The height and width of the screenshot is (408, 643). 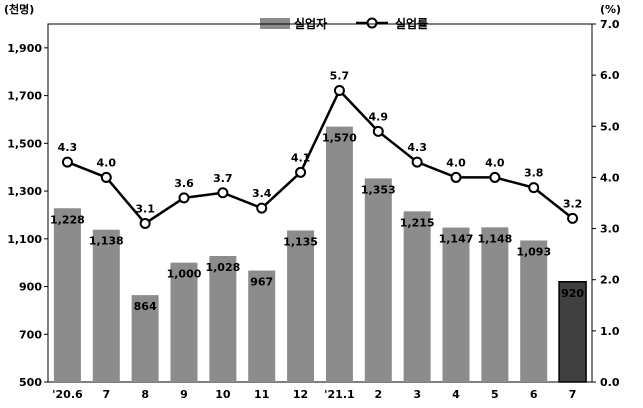 What do you see at coordinates (606, 203) in the screenshot?
I see `right-axis: 0.0 1.0 2.0 3.0 4.0 5.0 6.0 7.0` at bounding box center [606, 203].